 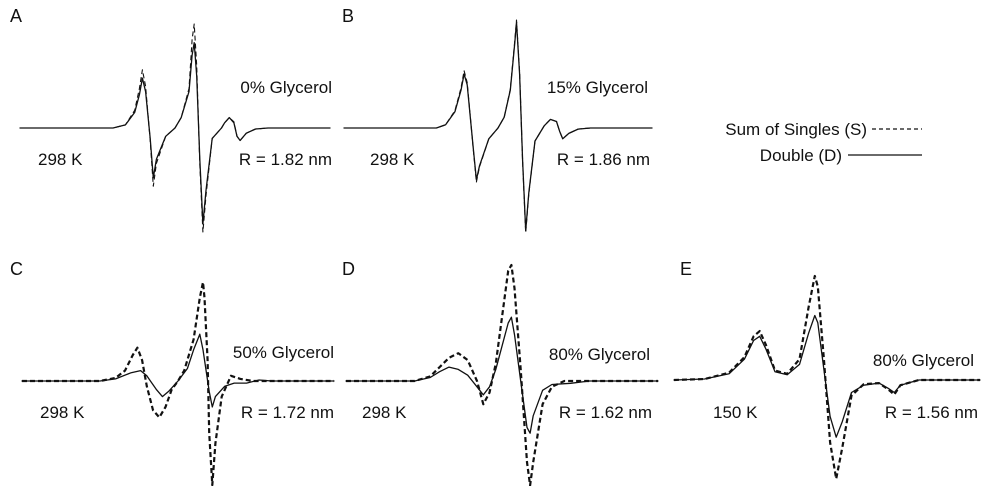 I want to click on panel-c-solvent-label: 50% Glycerol, so click(x=283, y=352).